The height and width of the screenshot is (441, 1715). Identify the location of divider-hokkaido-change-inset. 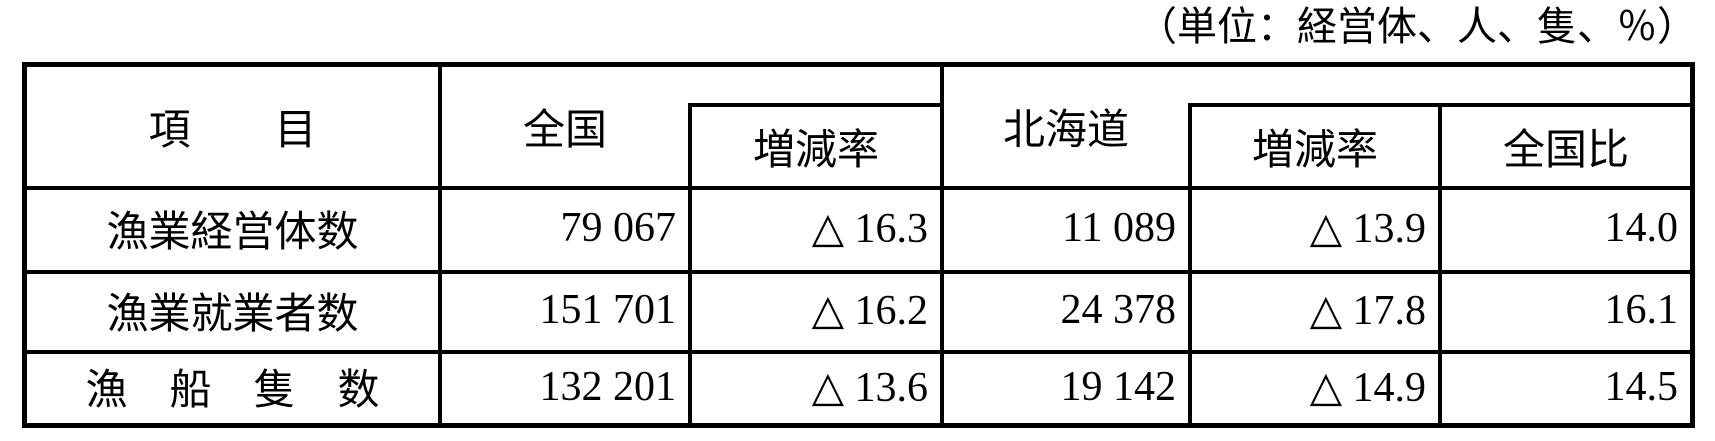
(1190, 263).